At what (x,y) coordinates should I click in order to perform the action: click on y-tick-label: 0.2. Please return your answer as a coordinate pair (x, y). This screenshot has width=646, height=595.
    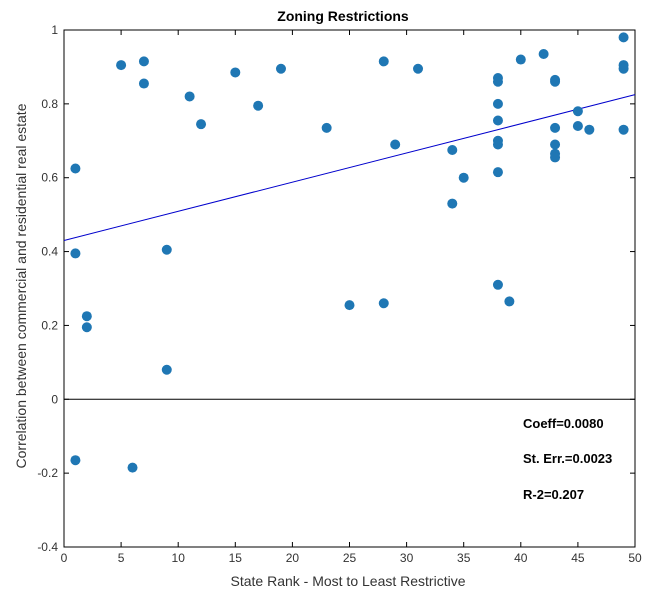
    Looking at the image, I should click on (49, 325).